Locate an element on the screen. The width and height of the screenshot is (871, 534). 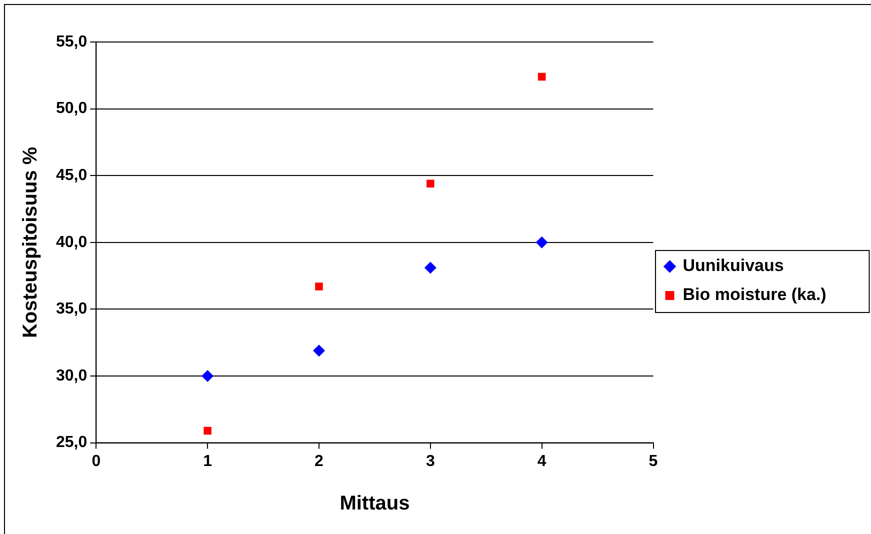
x-axis-title: Mittaus is located at coordinates (375, 503).